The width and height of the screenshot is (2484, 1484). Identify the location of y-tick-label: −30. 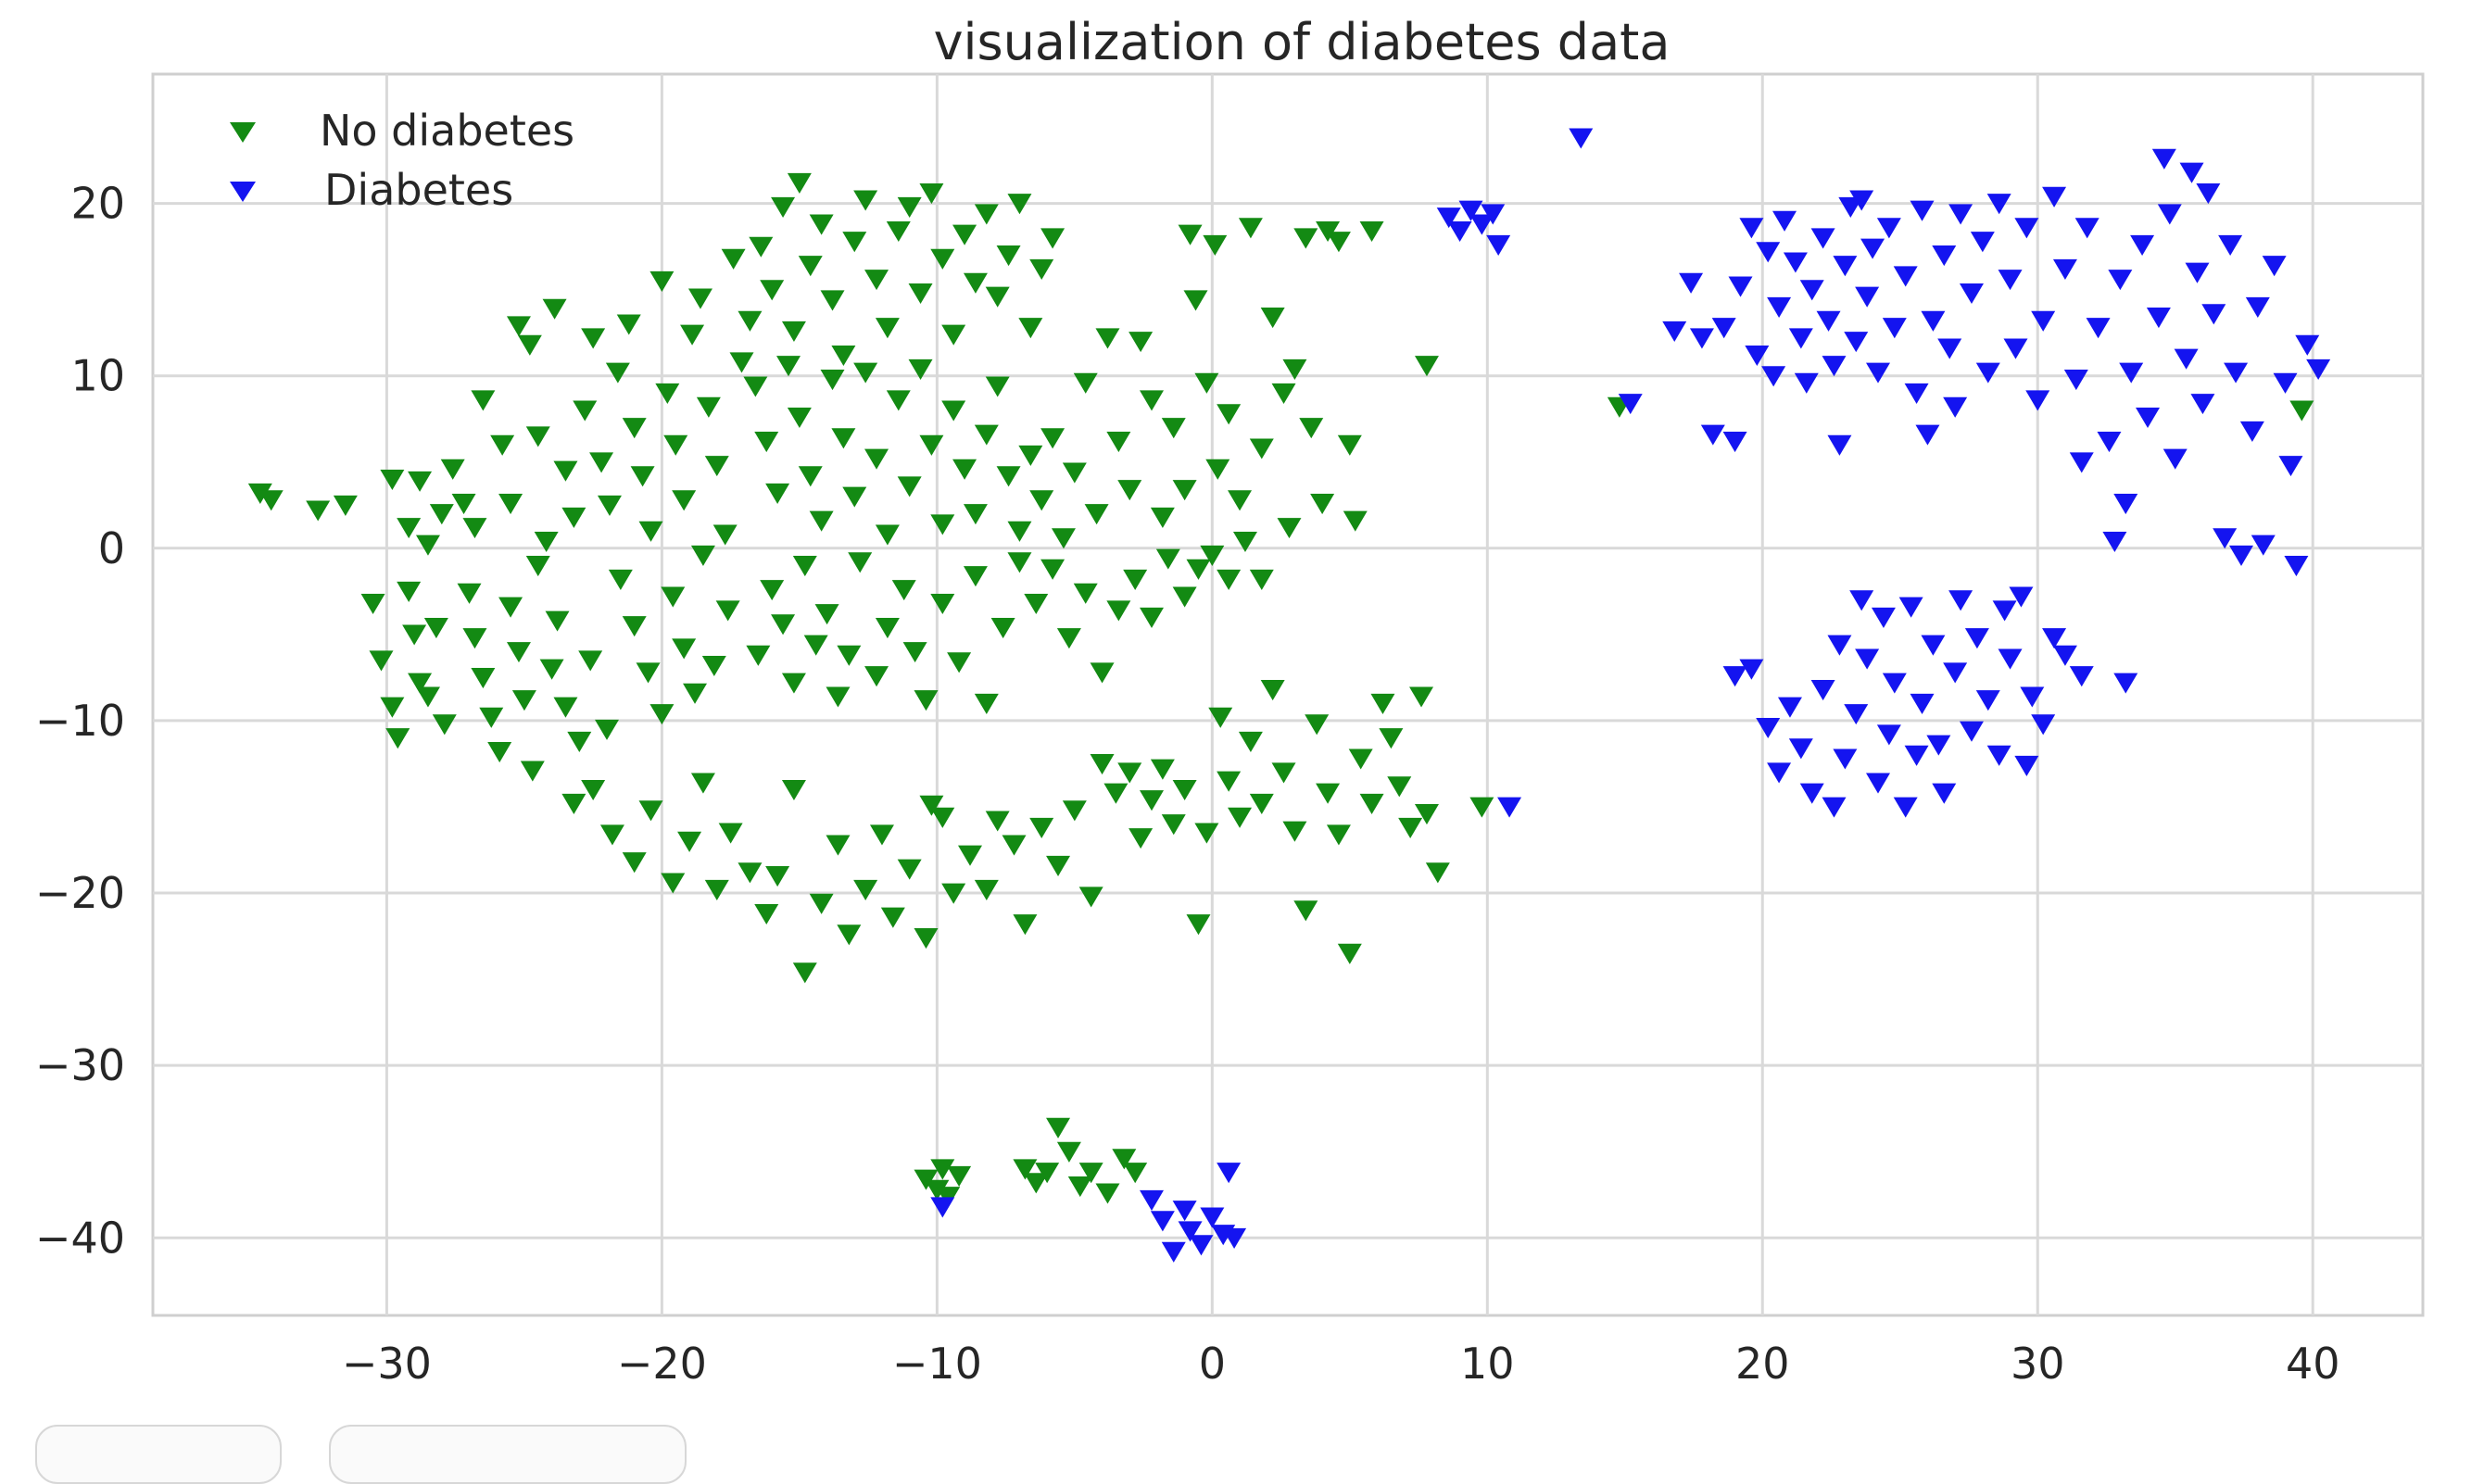
(80, 1065).